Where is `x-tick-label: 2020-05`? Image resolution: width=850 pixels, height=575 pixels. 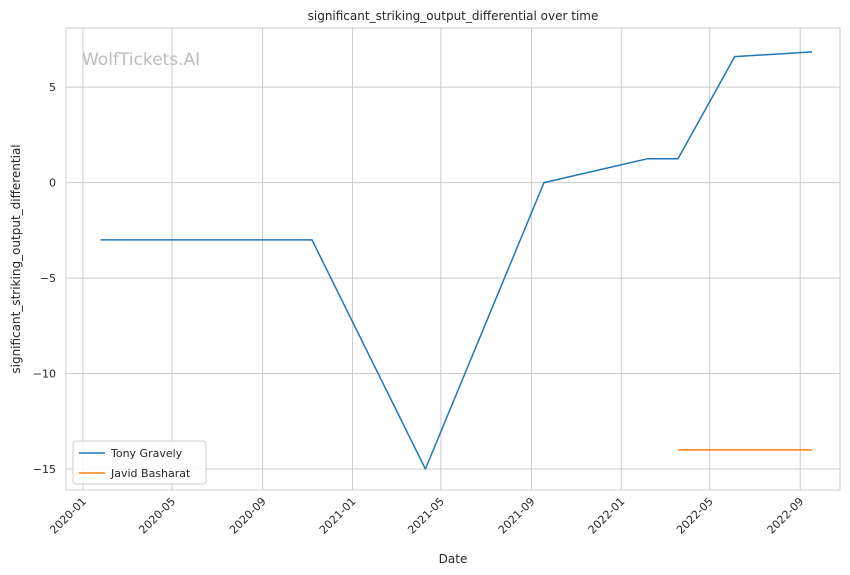 x-tick-label: 2020-05 is located at coordinates (157, 516).